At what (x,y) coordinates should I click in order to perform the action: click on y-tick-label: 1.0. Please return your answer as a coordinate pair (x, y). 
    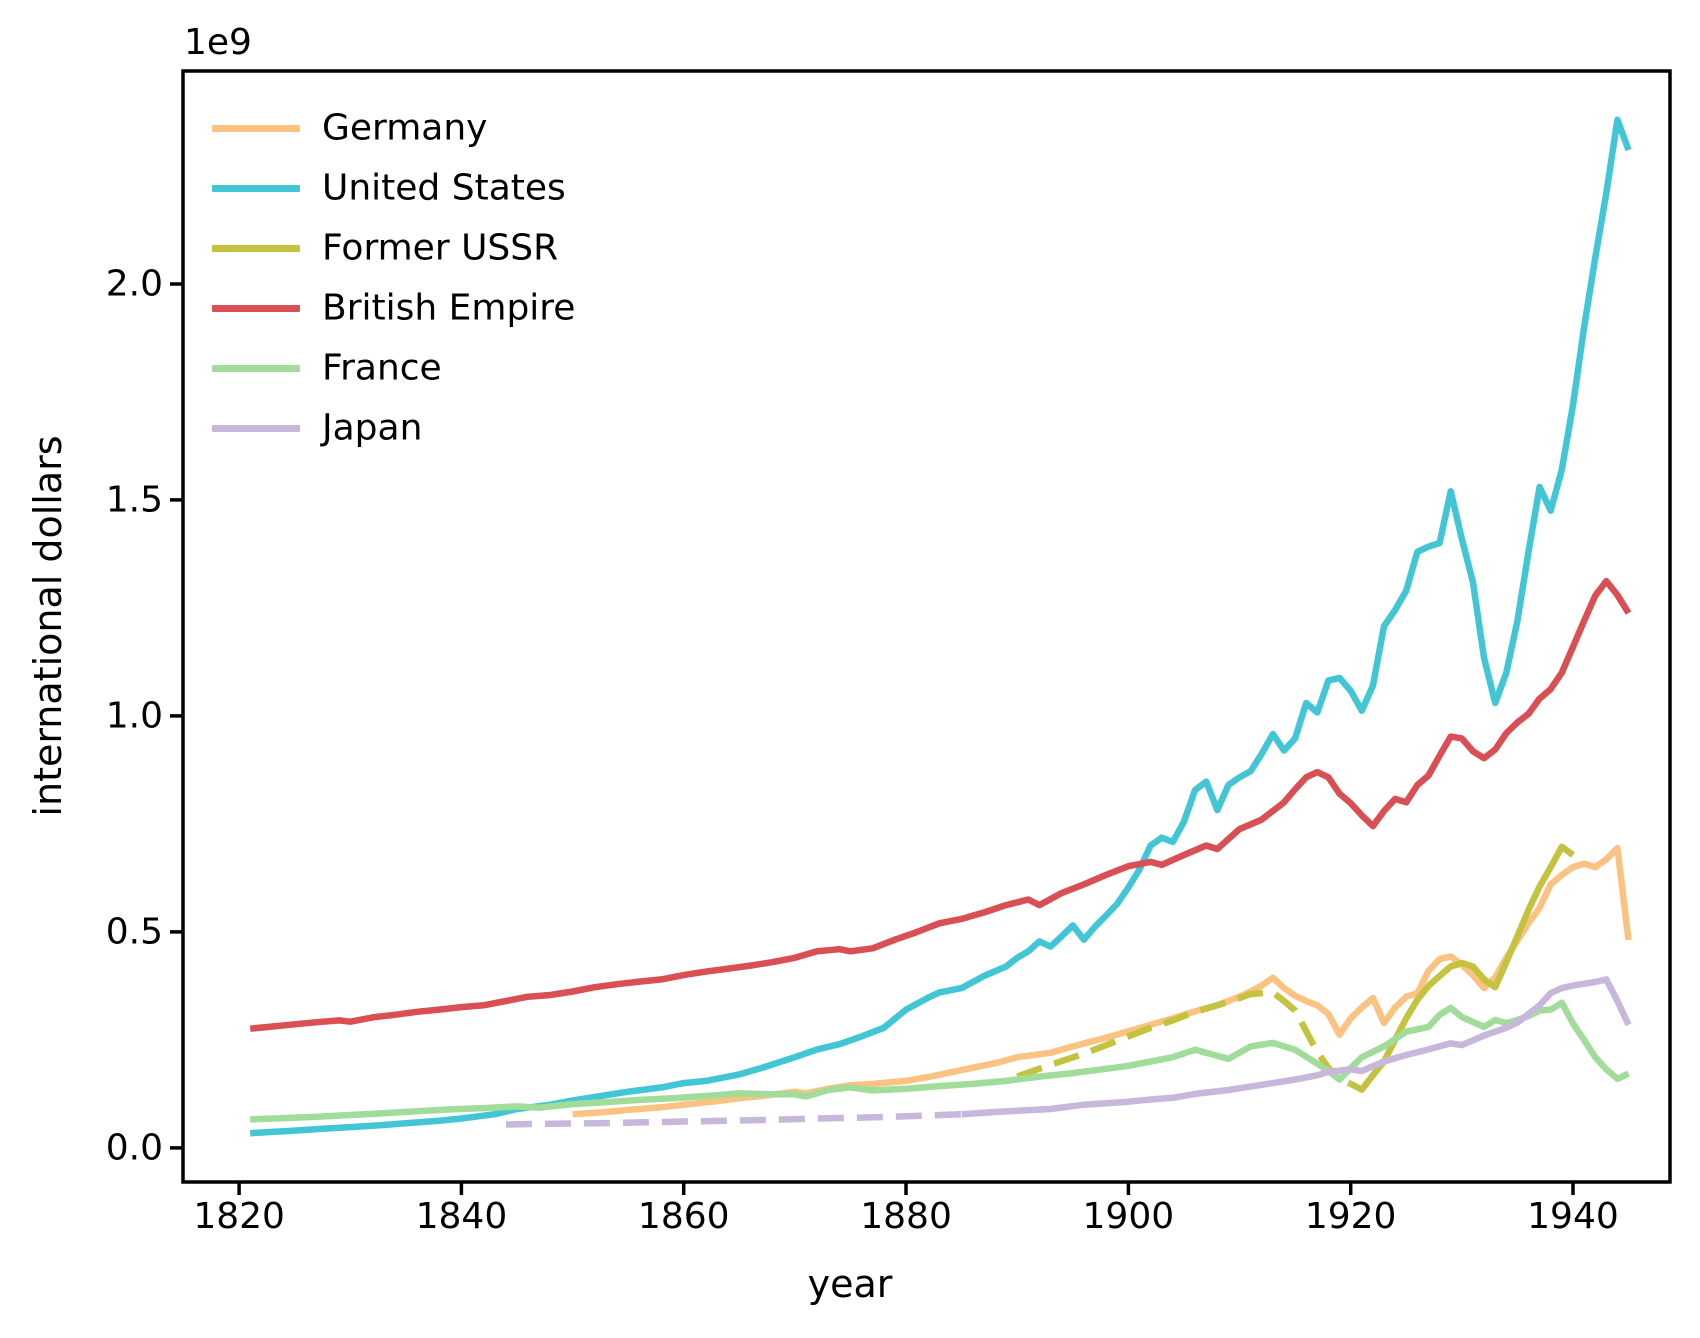
    Looking at the image, I should click on (134, 716).